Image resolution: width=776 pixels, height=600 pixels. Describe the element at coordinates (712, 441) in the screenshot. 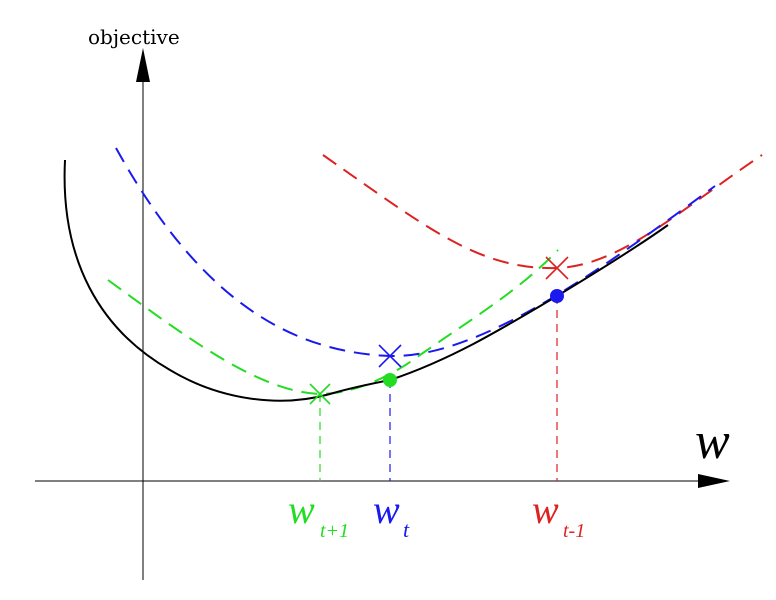

I see `x-axis-label: w` at that location.